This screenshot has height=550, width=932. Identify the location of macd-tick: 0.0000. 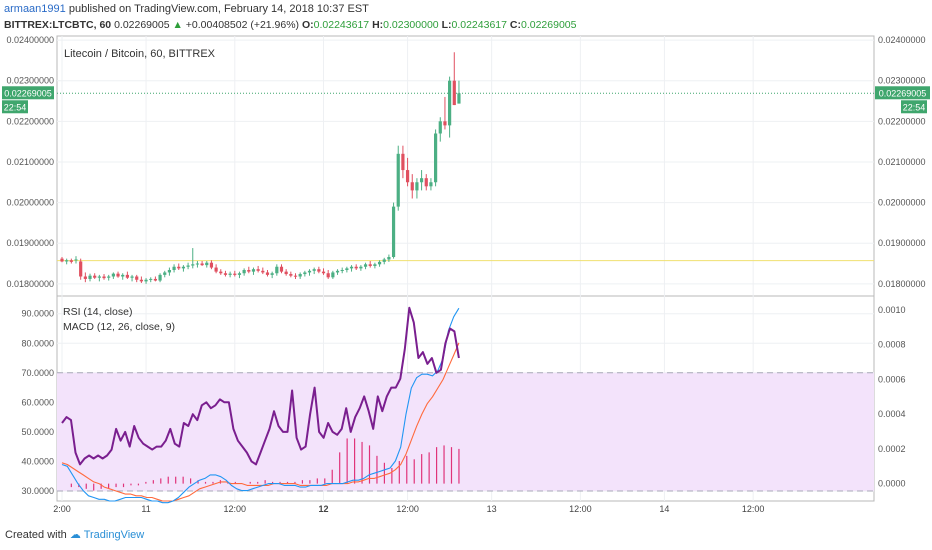
(892, 484).